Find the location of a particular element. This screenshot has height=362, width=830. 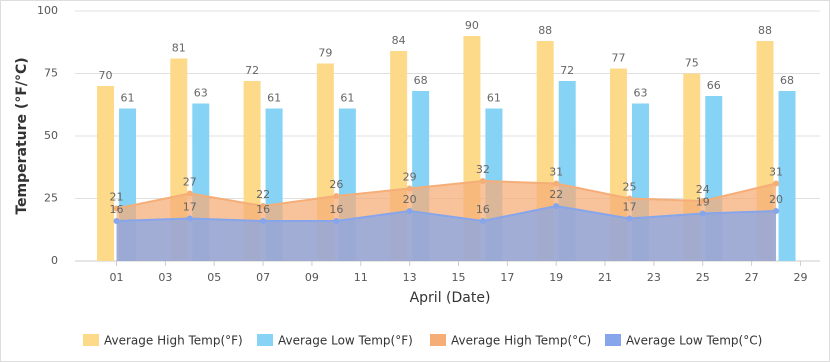

x-tick-label: 17 is located at coordinates (507, 277).